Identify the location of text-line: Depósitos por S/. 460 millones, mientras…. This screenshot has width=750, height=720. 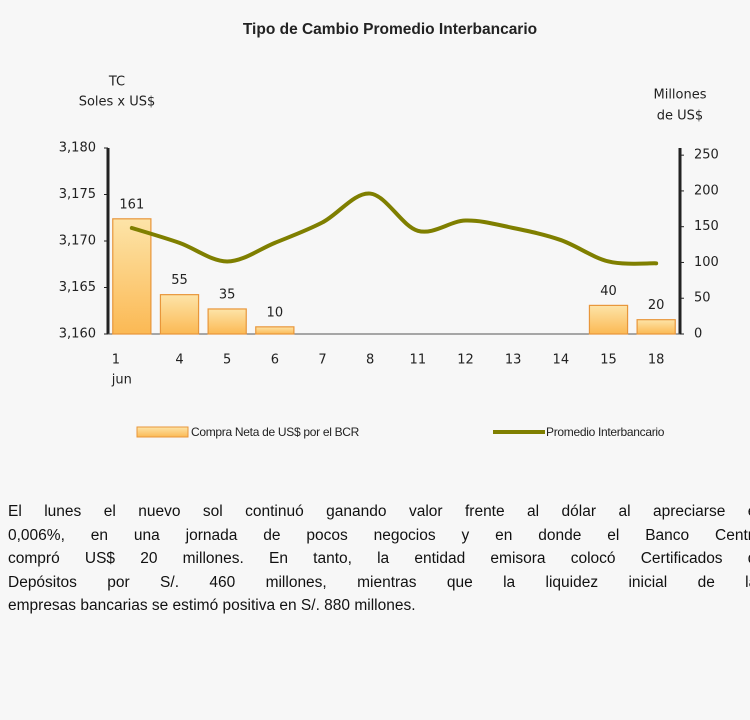
(379, 582).